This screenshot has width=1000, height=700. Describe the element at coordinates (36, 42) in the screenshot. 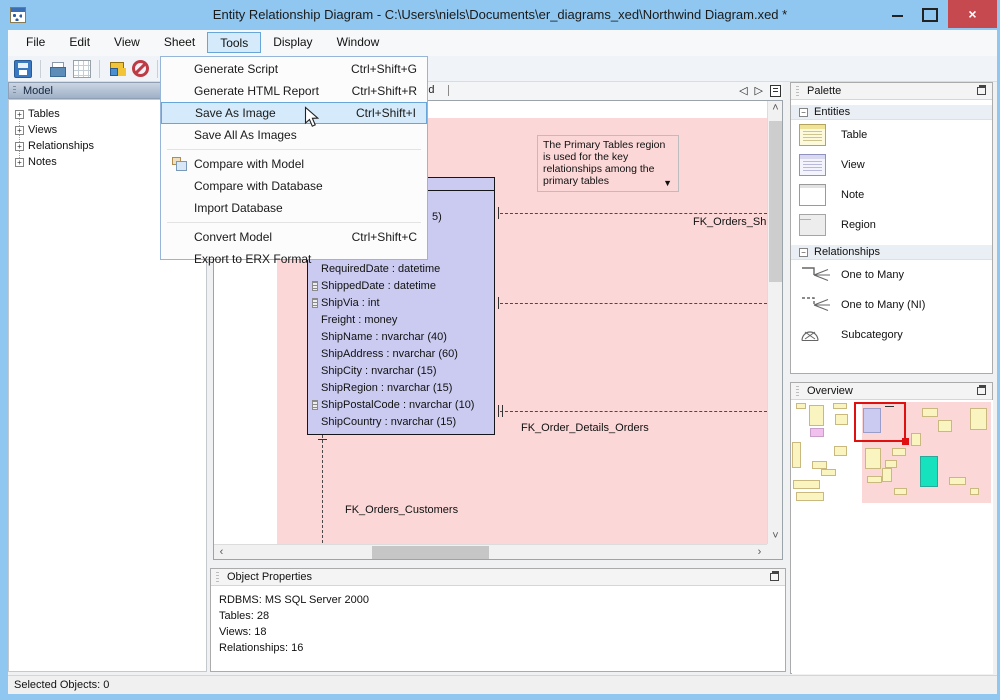

I see `menubar-item-file: File` at that location.